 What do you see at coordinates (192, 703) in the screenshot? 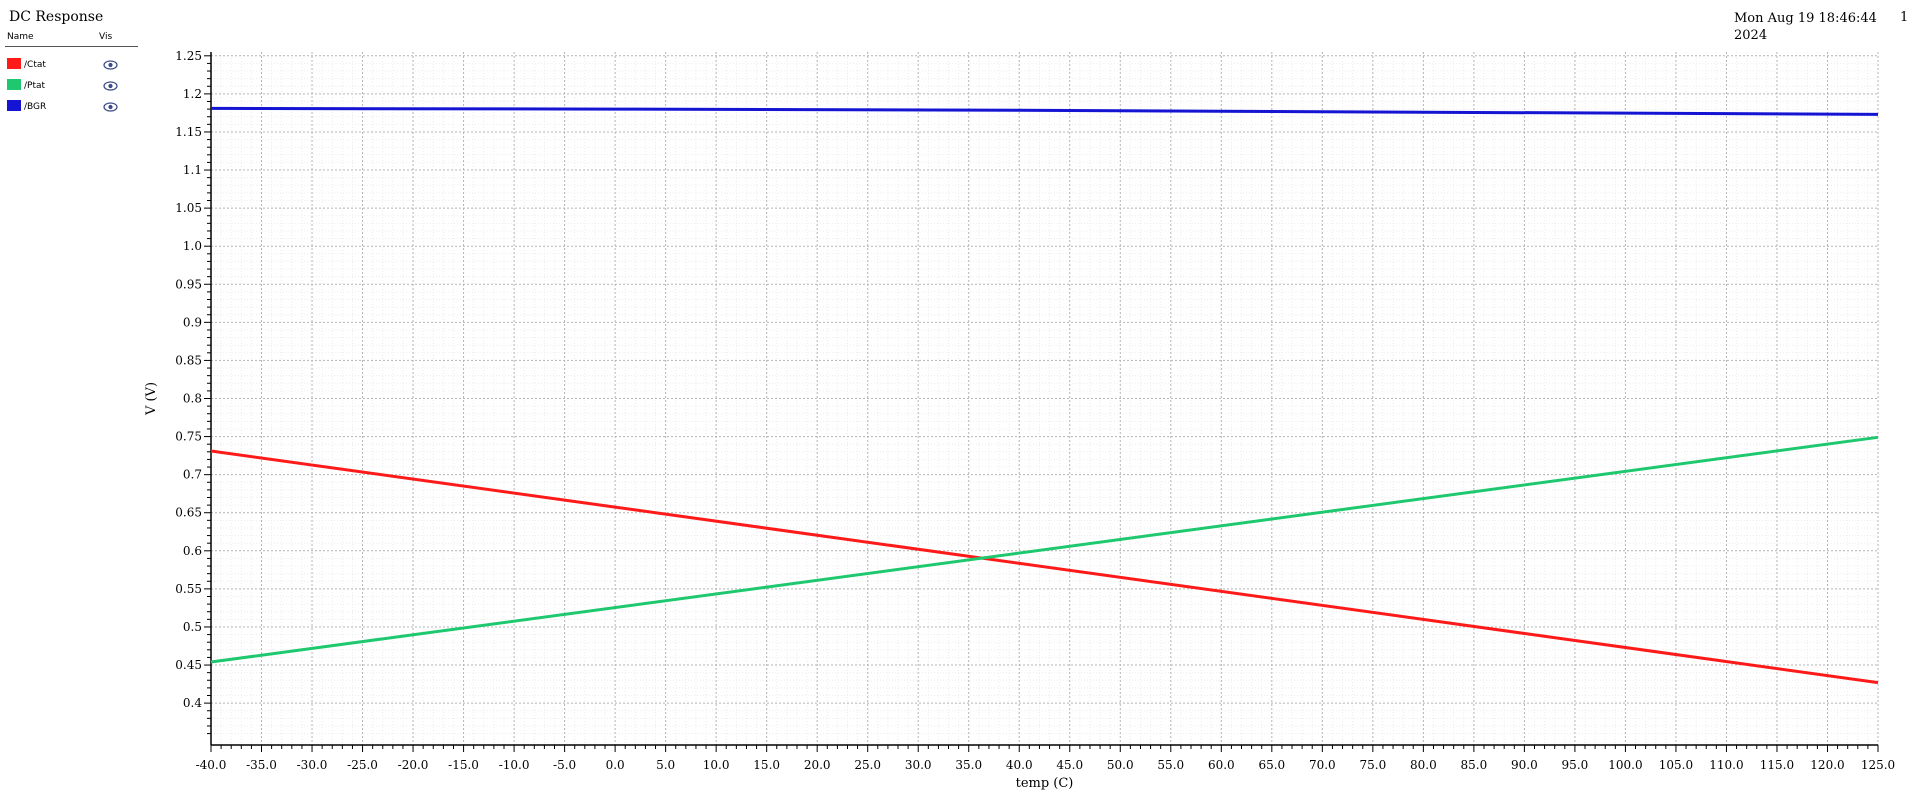
I see `y-tick-label: 0.4` at bounding box center [192, 703].